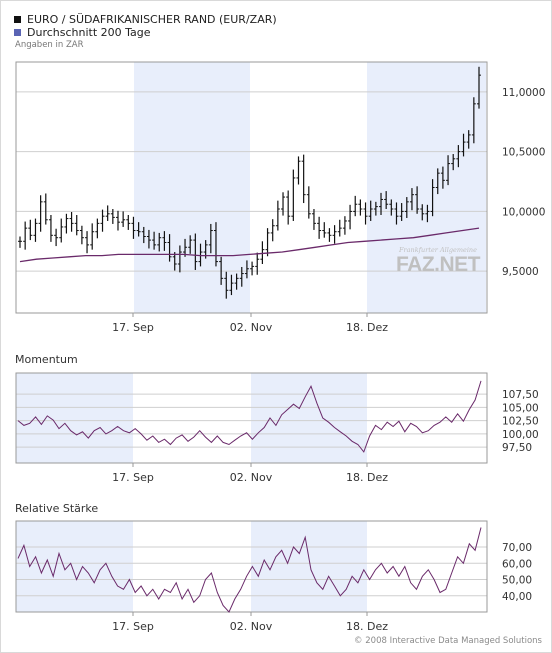 This screenshot has height=653, width=552. I want to click on price-x-tick-label: 18. Dez, so click(367, 327).